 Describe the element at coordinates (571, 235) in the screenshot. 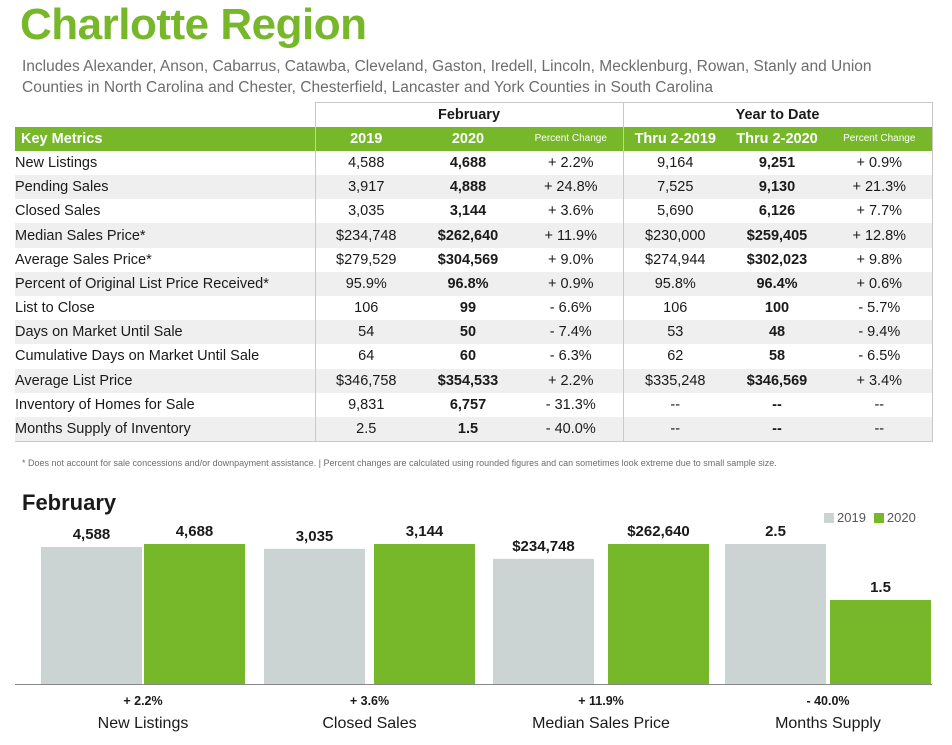

I see `metric-value: + 11.9%` at that location.